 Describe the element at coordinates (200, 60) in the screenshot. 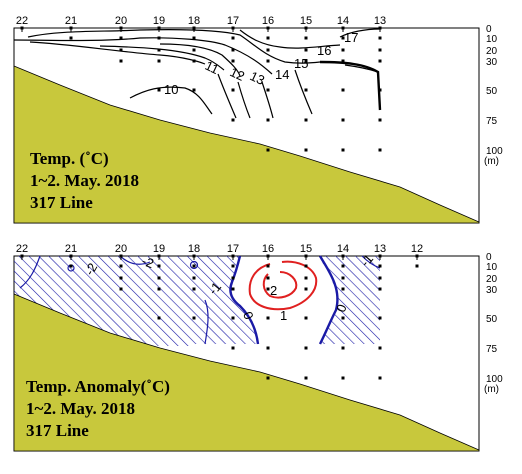

I see `isotherm-13-line` at that location.